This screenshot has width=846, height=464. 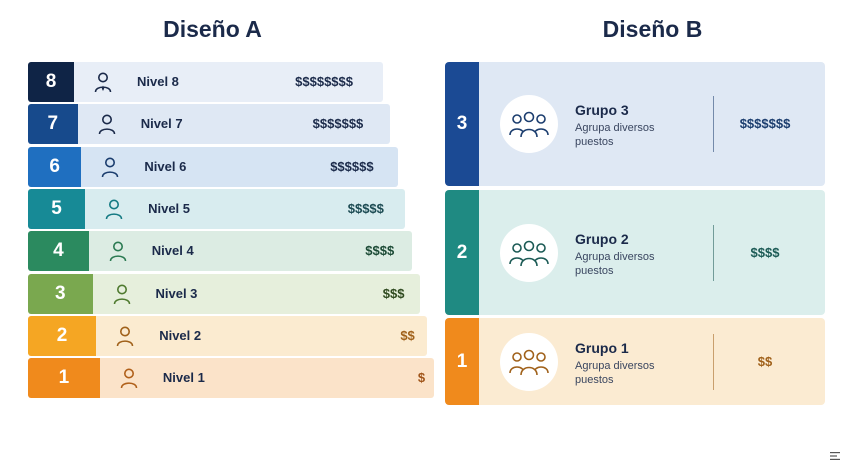 What do you see at coordinates (602, 347) in the screenshot?
I see `group-title: Grupo 1` at bounding box center [602, 347].